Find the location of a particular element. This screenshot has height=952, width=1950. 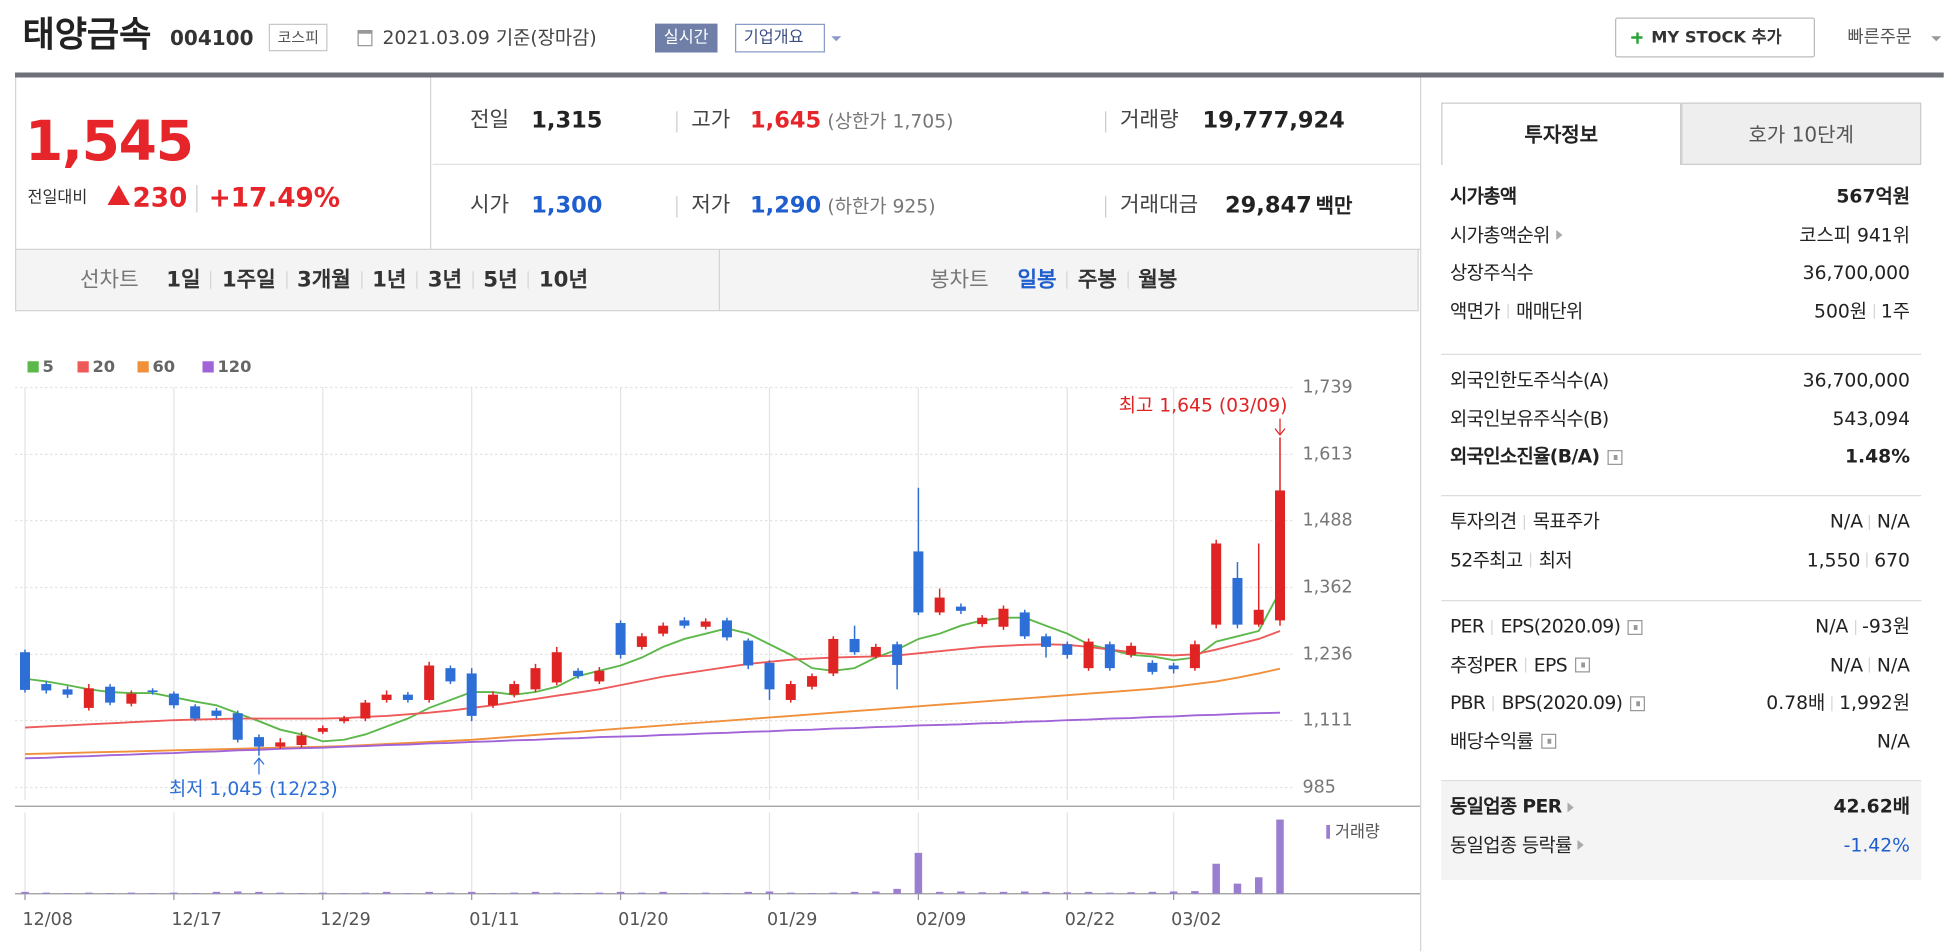

max-arrow-head is located at coordinates (1280, 432).